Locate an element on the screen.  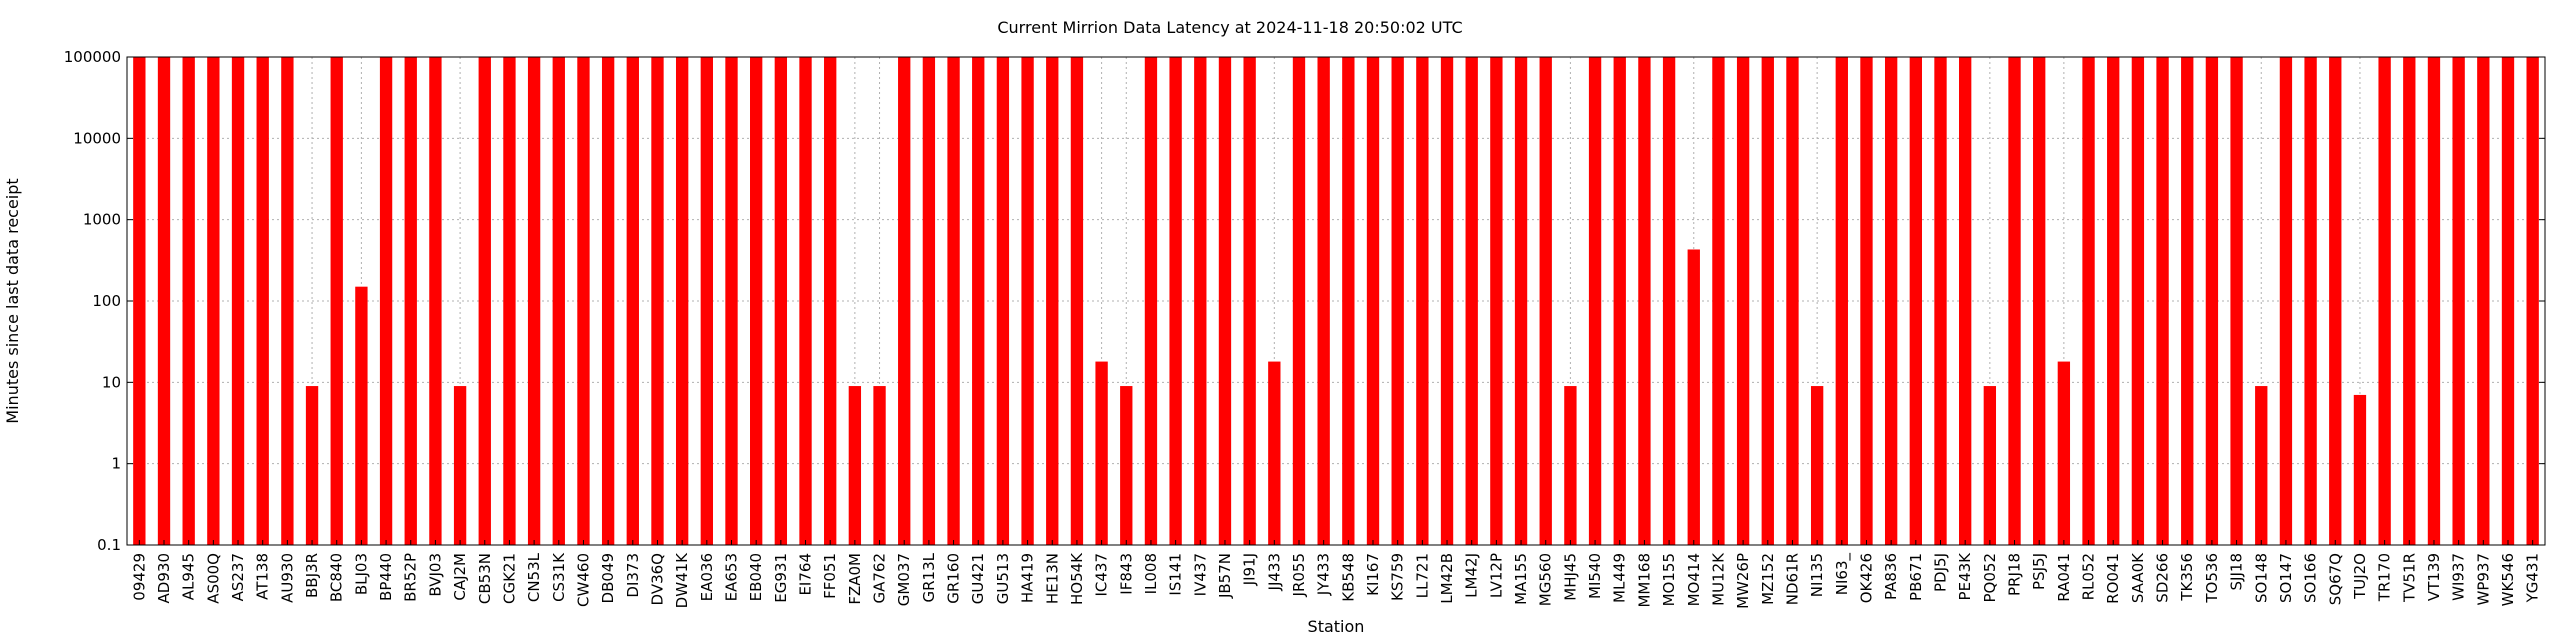
y-tick-label: 0.1 is located at coordinates (109, 545).